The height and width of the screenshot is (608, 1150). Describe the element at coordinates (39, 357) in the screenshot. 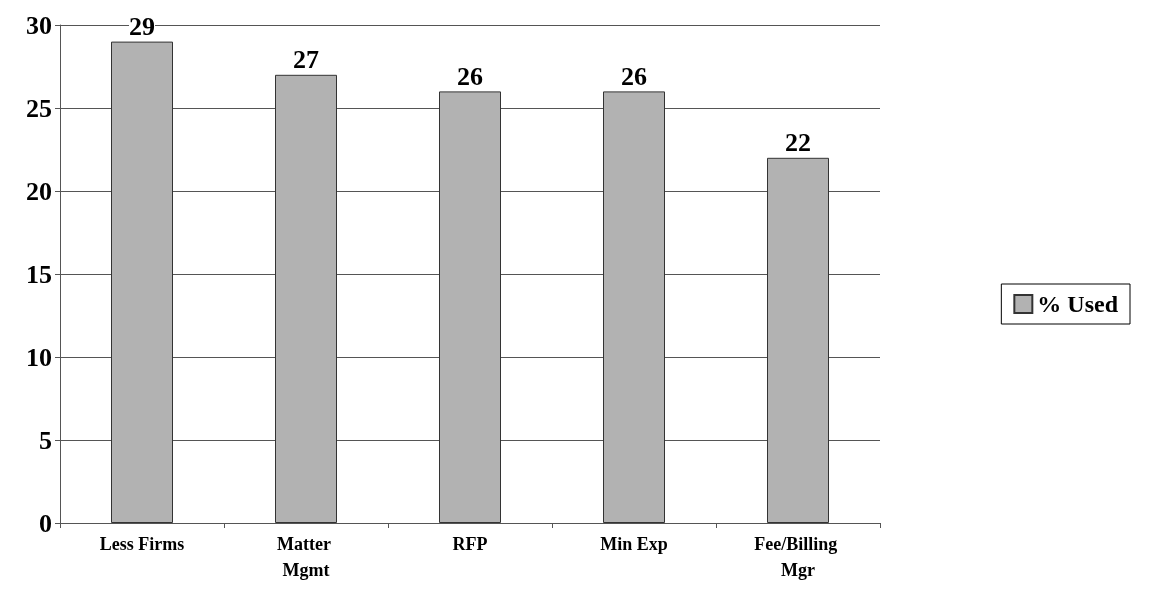

I see `y-tick-label: 10` at that location.